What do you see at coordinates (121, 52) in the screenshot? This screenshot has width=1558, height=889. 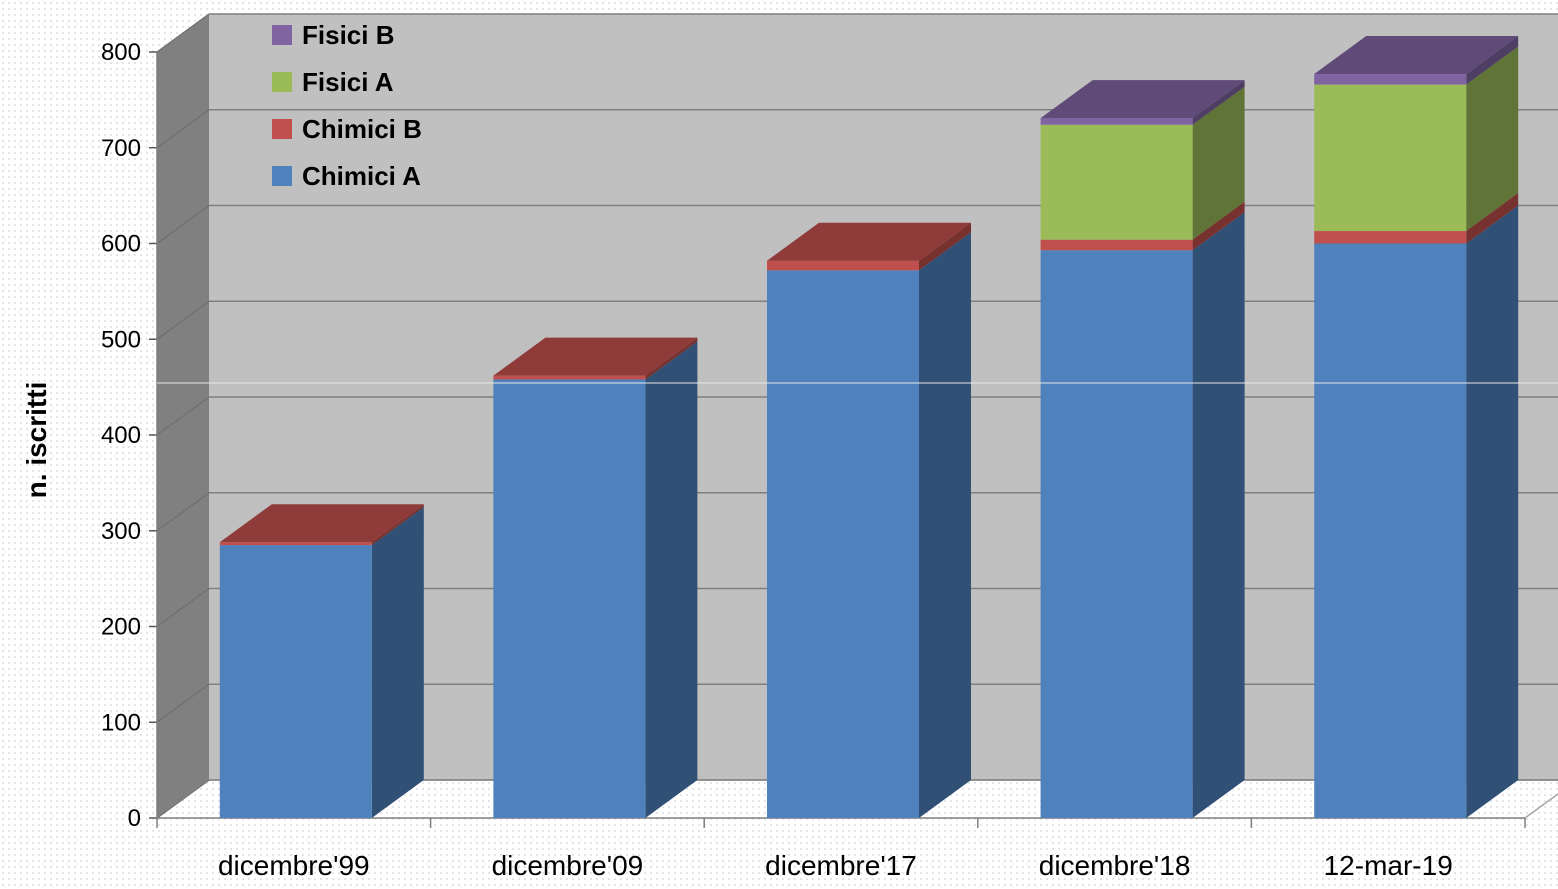 I see `y-tick-label: 800` at bounding box center [121, 52].